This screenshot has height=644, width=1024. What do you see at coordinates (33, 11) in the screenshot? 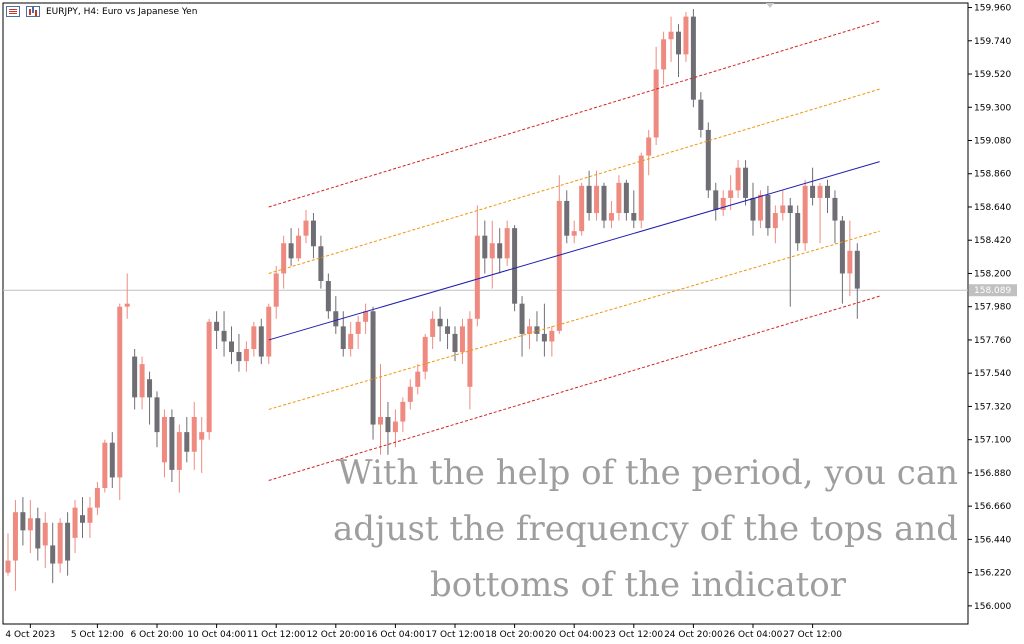
I see `bar-chart-icon` at bounding box center [33, 11].